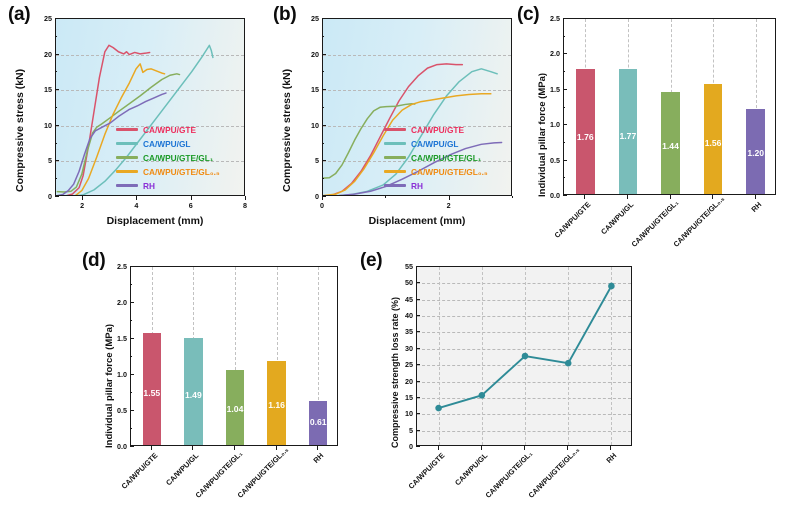  Describe the element at coordinates (417, 185) in the screenshot. I see `panel-b-legend-label: RH` at that location.